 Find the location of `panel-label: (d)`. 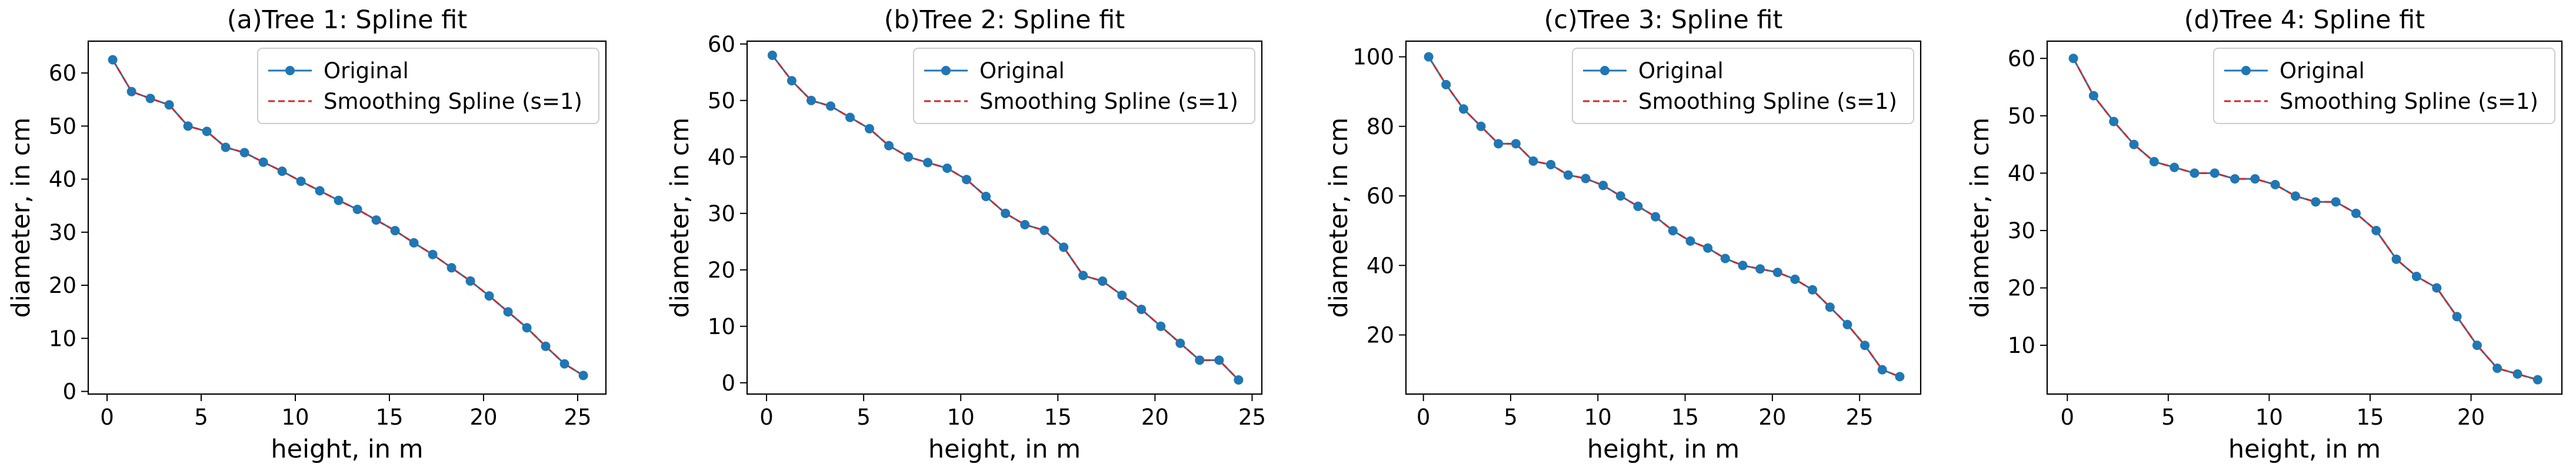

panel-label: (d) is located at coordinates (2202, 20).